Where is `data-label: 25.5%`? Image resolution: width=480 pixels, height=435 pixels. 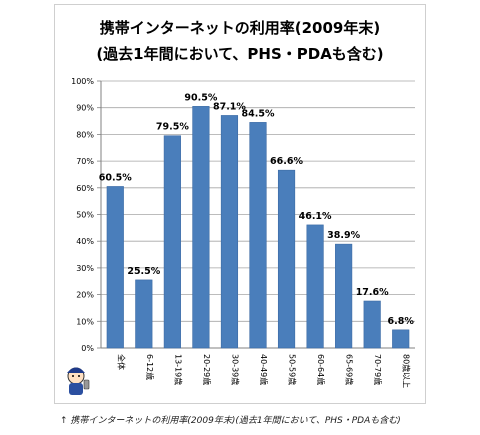 data-label: 25.5% is located at coordinates (143, 271).